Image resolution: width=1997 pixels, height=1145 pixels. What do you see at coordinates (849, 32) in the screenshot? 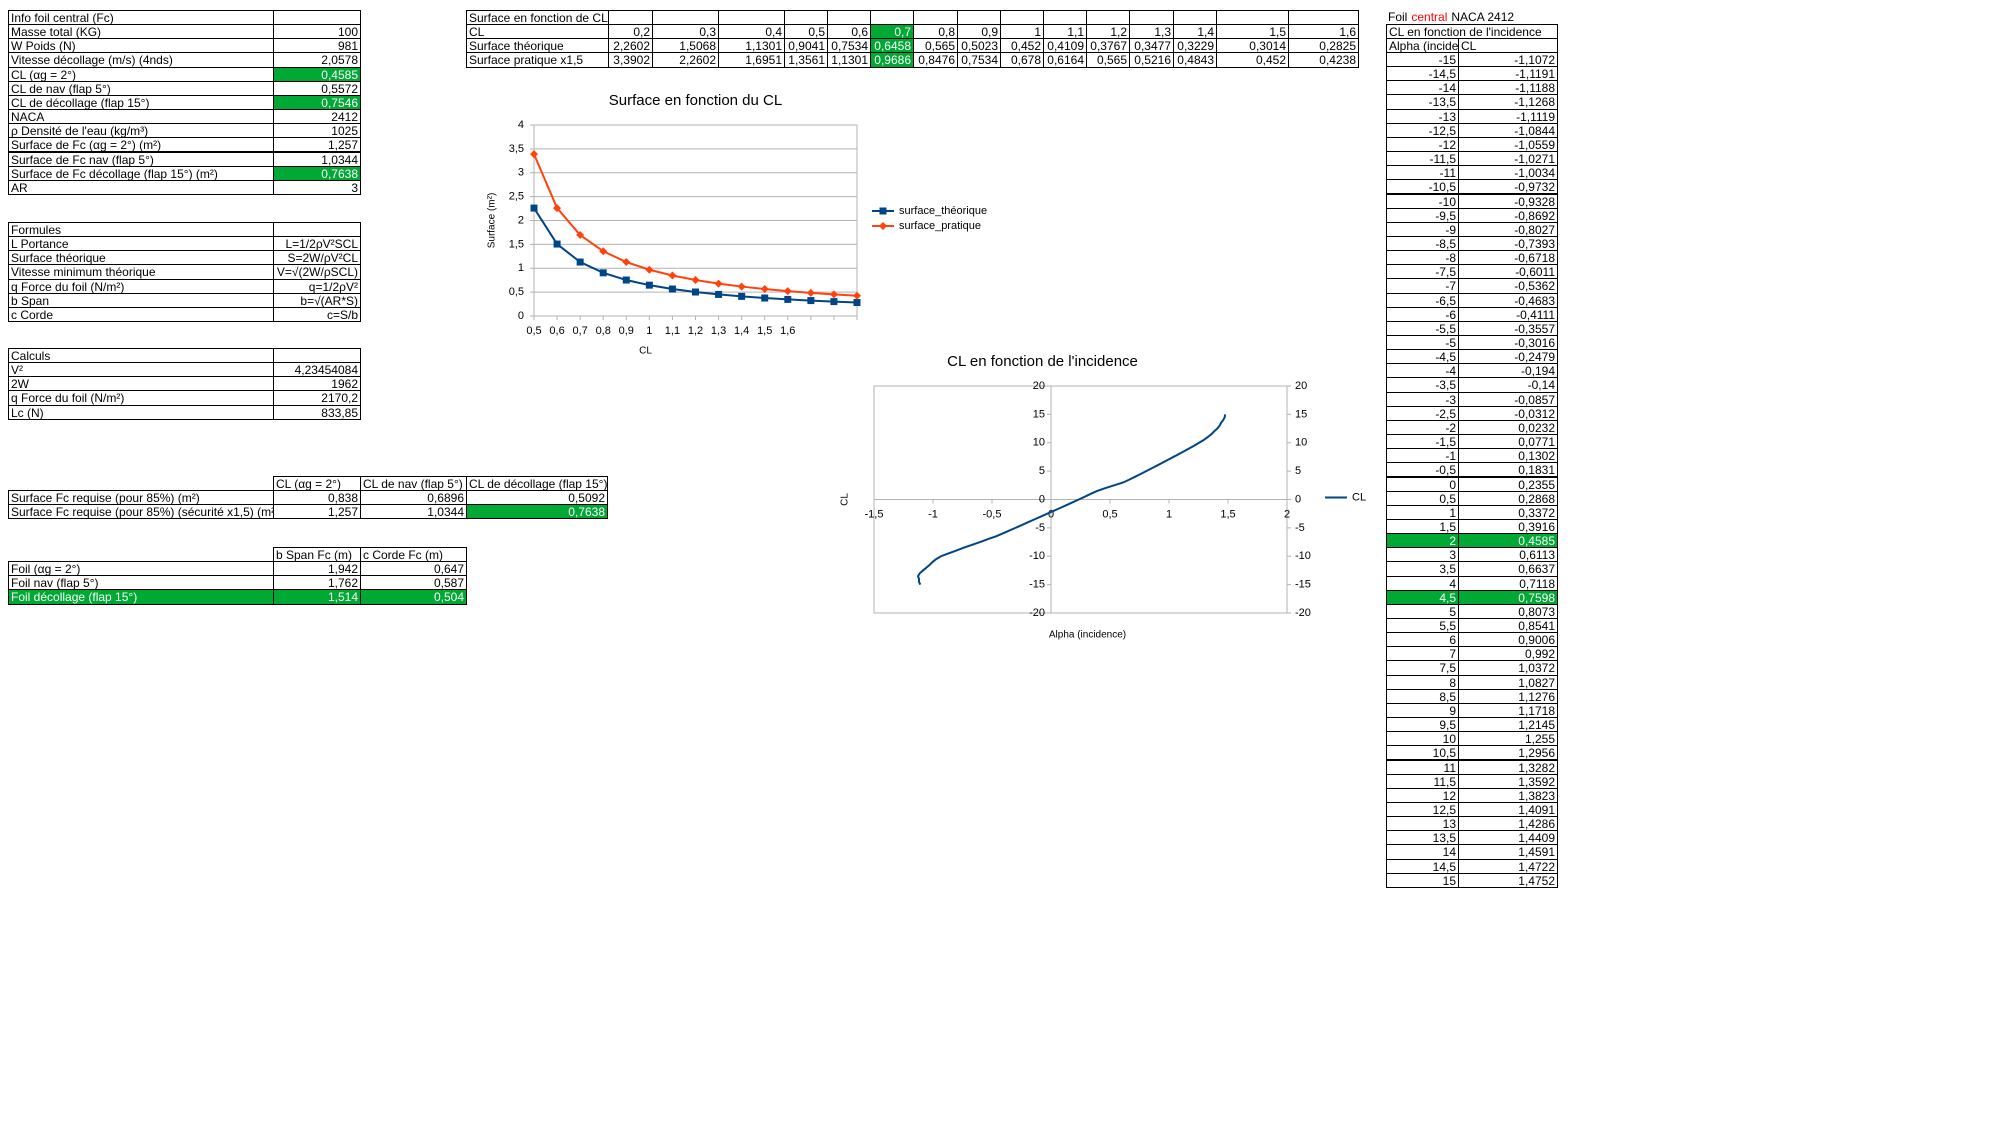
I see `cell: 0,6` at bounding box center [849, 32].